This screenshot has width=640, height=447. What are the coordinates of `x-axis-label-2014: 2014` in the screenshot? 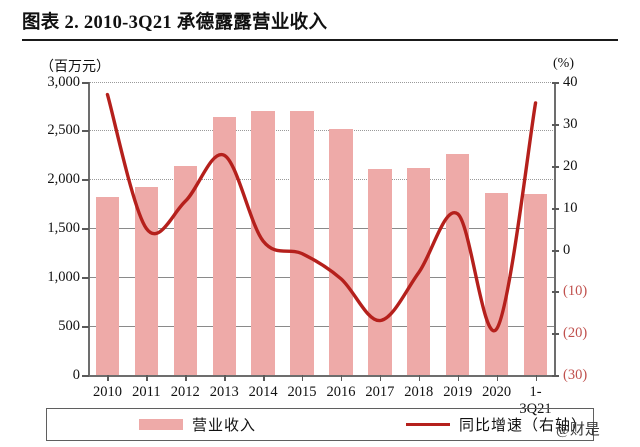 It's located at (263, 392).